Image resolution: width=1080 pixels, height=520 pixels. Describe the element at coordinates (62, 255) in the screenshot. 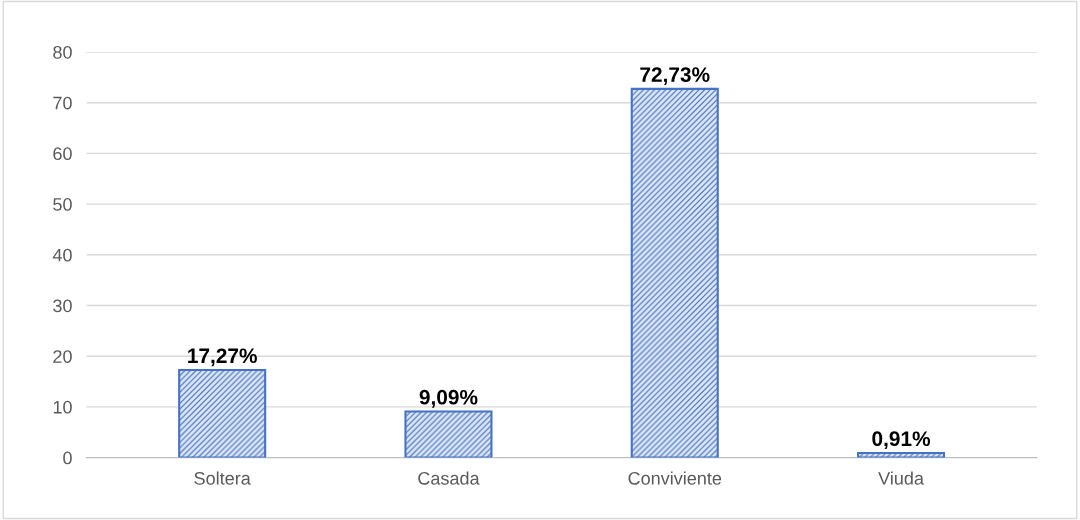

I see `y-tick-label: 40` at that location.